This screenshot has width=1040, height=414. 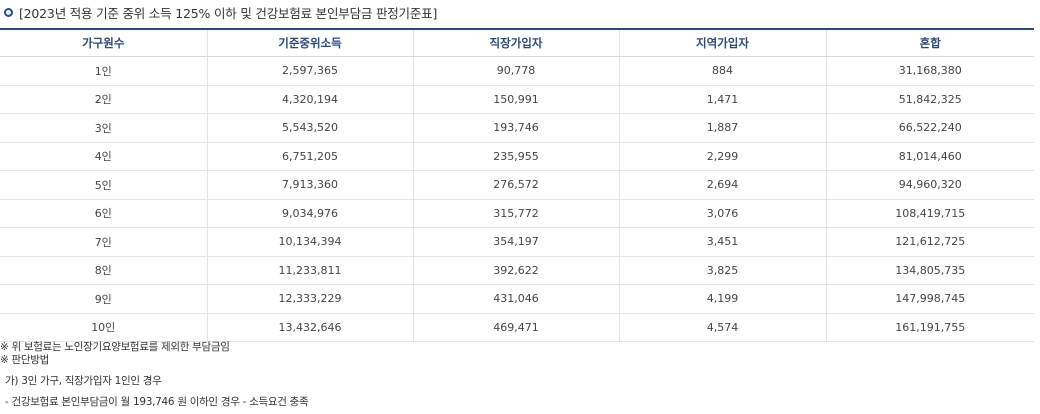 I want to click on cell-median-income: 4,320,194, so click(x=309, y=99).